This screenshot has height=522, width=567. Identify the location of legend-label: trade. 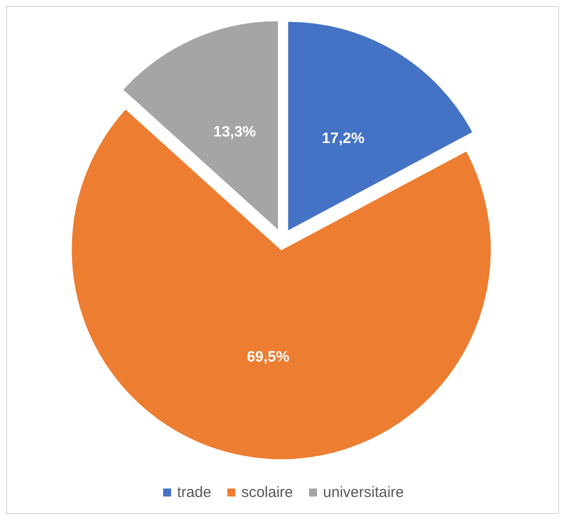
(194, 492).